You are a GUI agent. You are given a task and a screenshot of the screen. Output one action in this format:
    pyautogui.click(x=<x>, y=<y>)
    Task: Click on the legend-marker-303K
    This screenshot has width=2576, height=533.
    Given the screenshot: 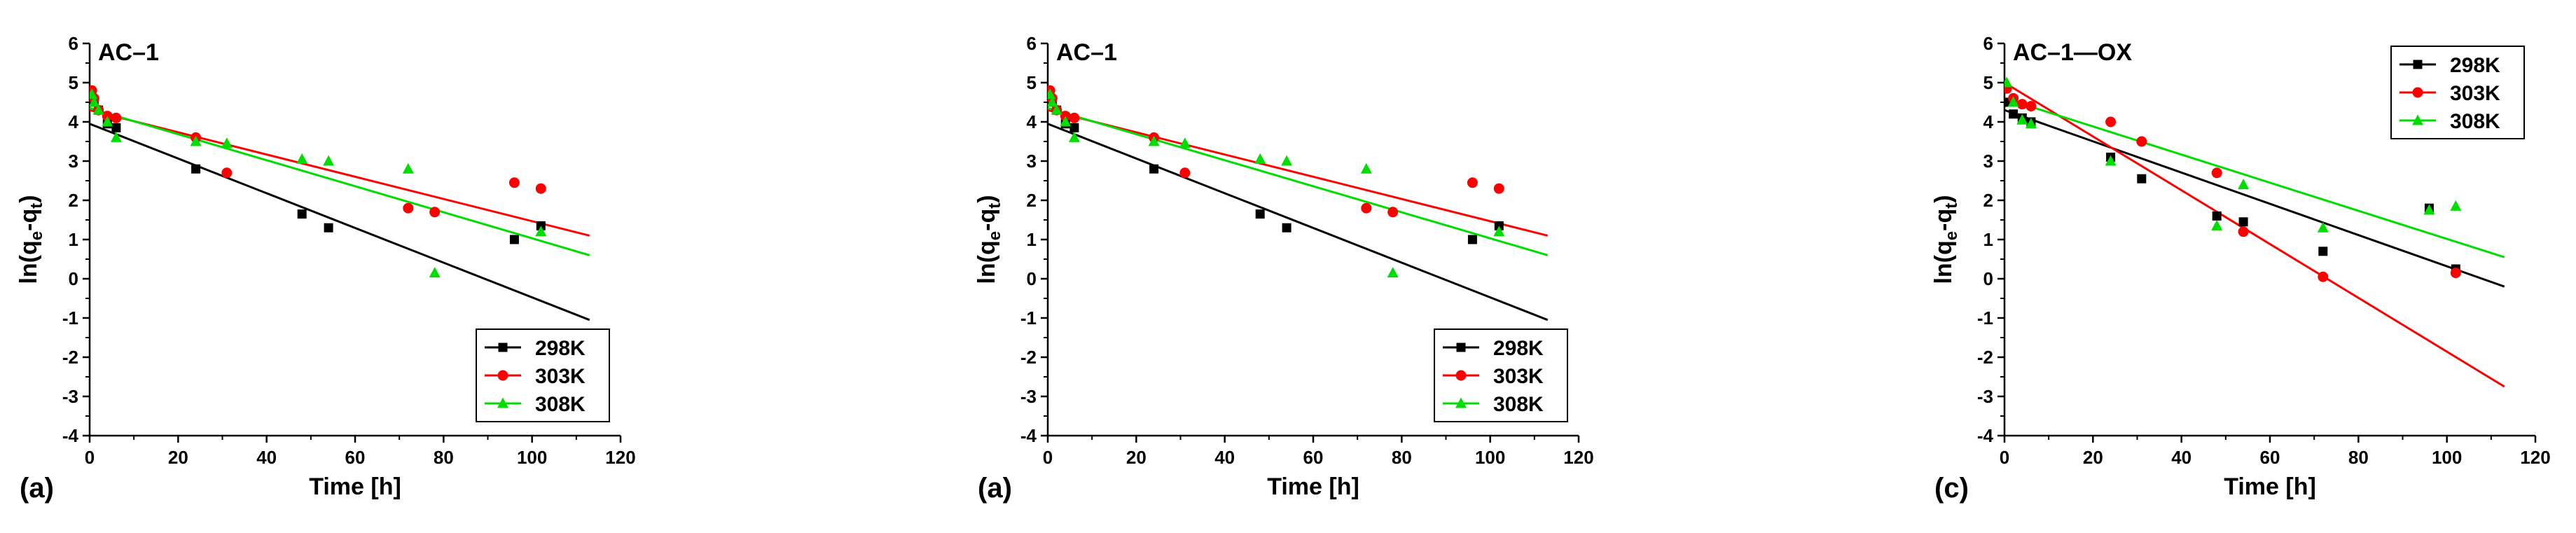 What is the action you would take?
    pyautogui.click(x=1461, y=375)
    